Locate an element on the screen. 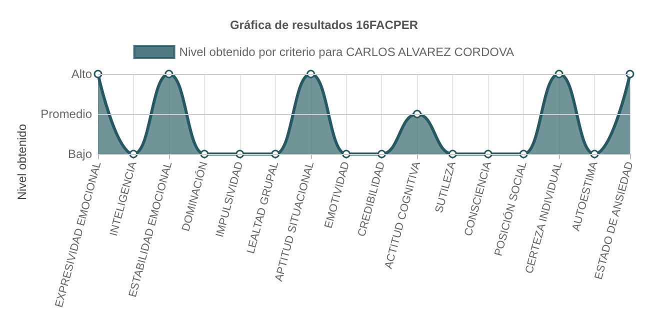 The image size is (648, 324). ref-line-label: Promedio is located at coordinates (66, 114).